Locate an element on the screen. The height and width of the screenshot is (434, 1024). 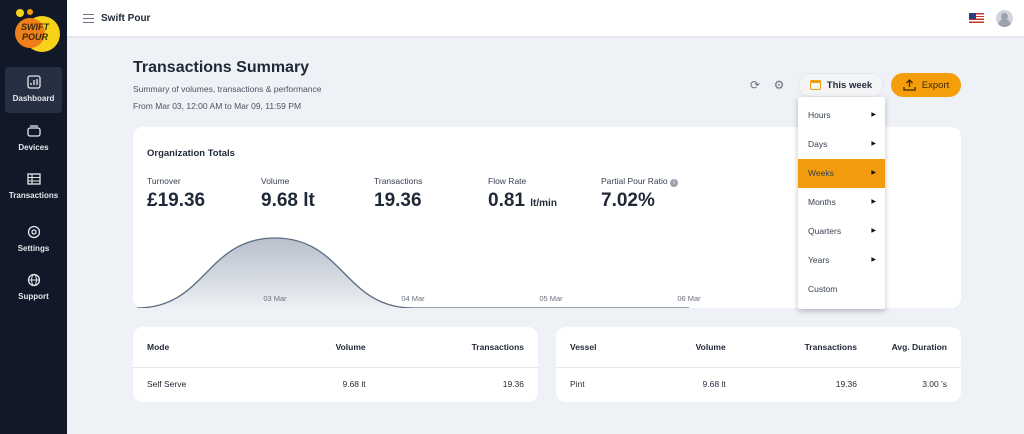
flow-rate-unit: lt/min is located at coordinates (543, 203).